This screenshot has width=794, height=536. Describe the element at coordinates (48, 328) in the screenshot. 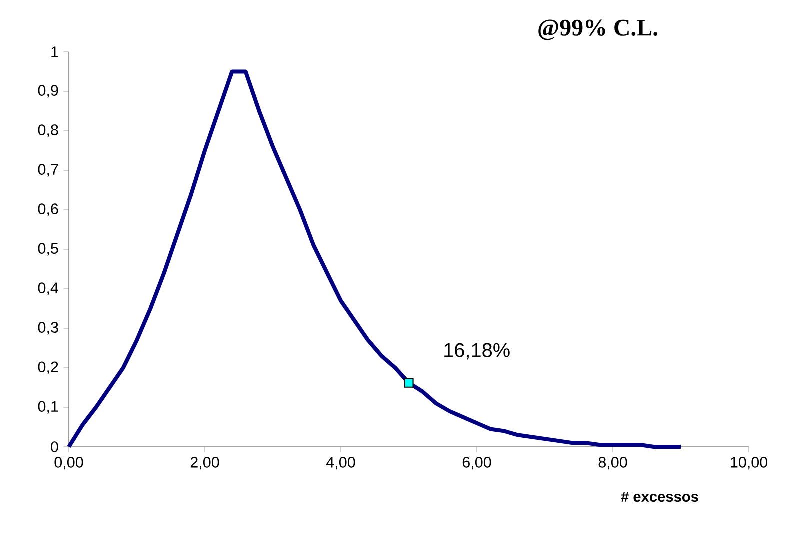

I see `y-tick-label: 0,3` at that location.